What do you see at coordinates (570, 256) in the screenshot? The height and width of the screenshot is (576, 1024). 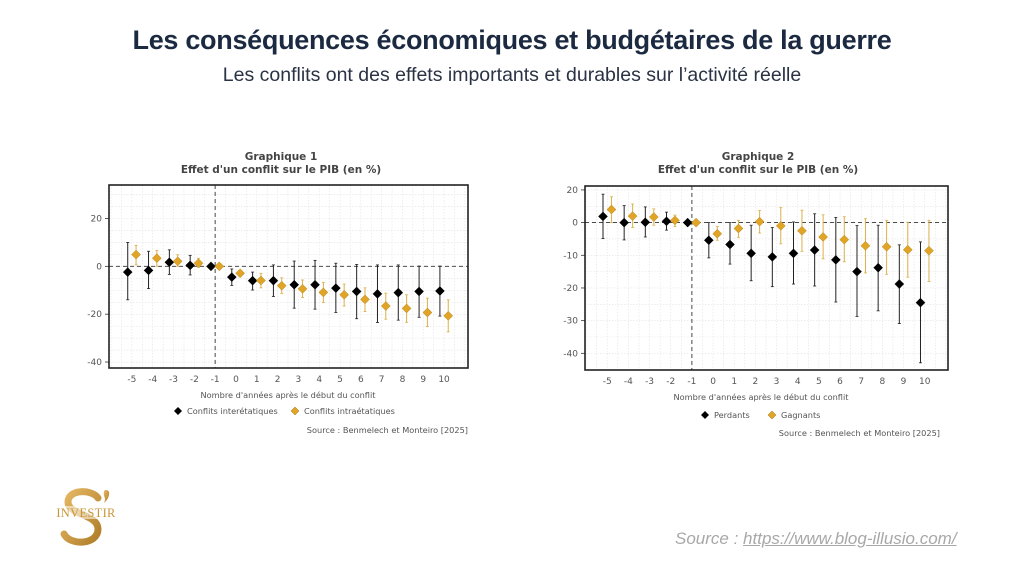 I see `y-tick-label: -10` at bounding box center [570, 256].